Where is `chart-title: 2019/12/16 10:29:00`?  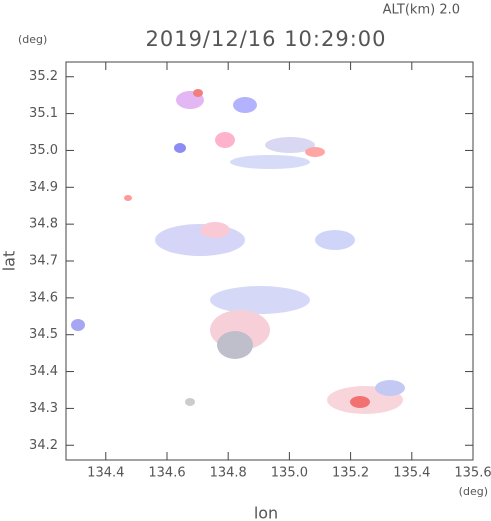
chart-title: 2019/12/16 10:29:00 is located at coordinates (265, 39).